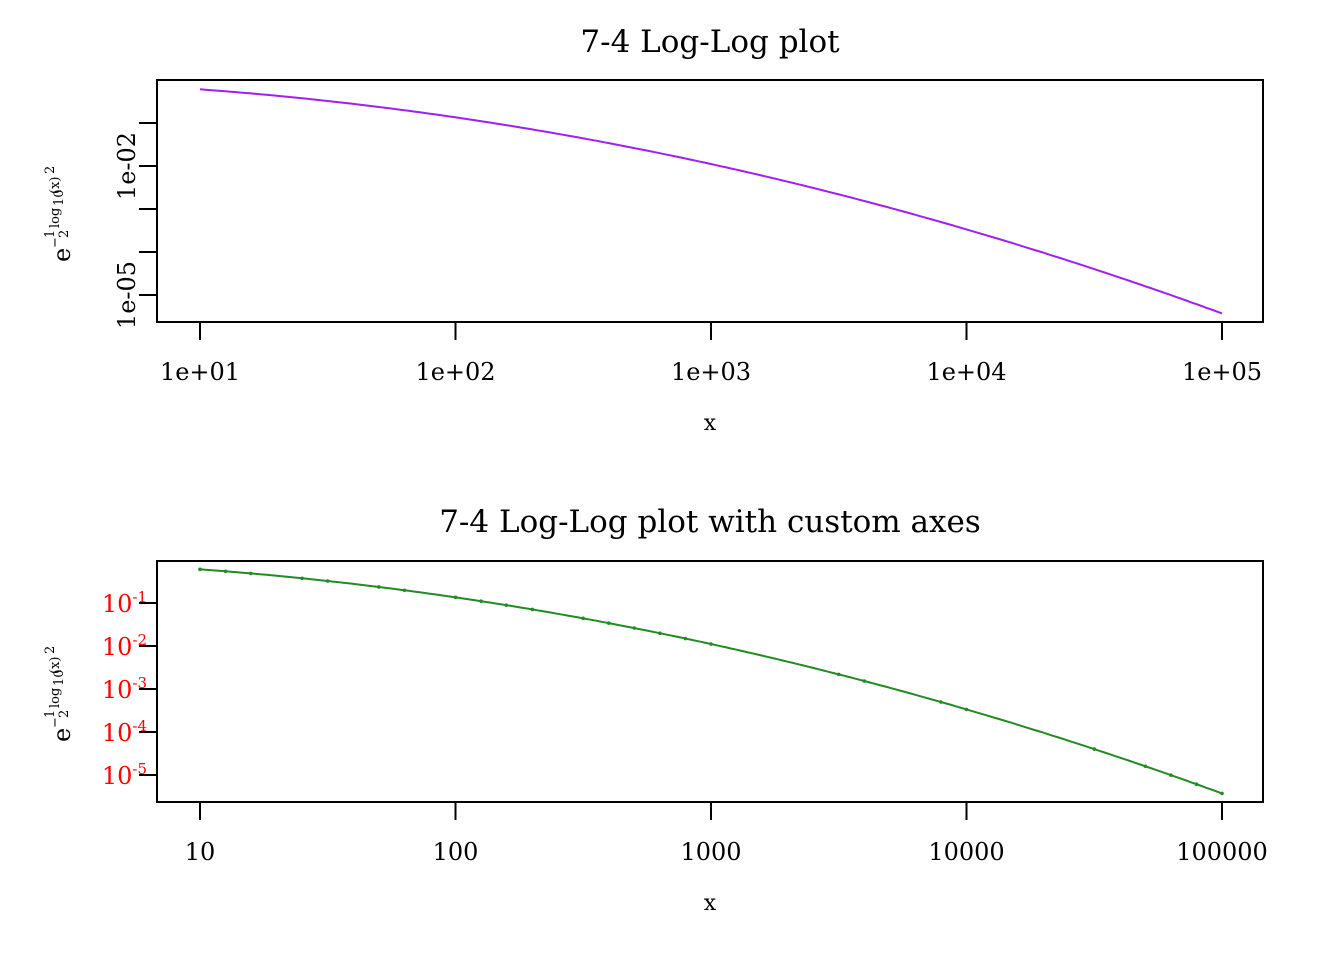 This screenshot has width=1344, height=960. I want to click on panel-2-title: 7-4 Log-Log plot with custom axes, so click(710, 522).